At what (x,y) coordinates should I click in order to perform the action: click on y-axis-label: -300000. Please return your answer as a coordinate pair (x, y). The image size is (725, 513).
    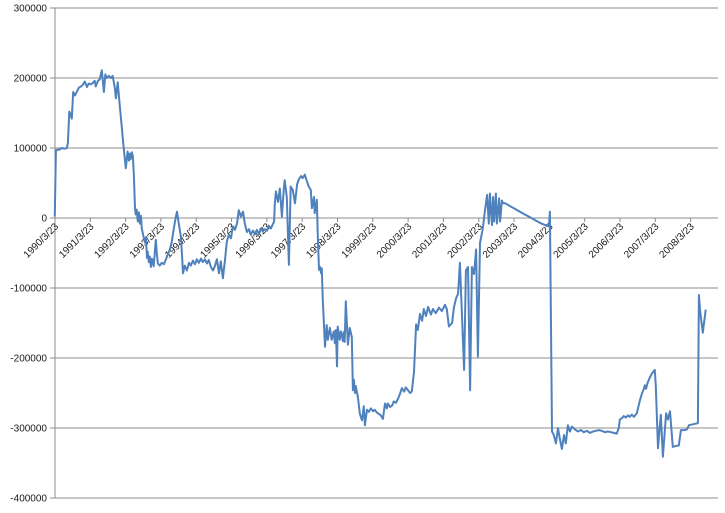
    Looking at the image, I should click on (28, 429).